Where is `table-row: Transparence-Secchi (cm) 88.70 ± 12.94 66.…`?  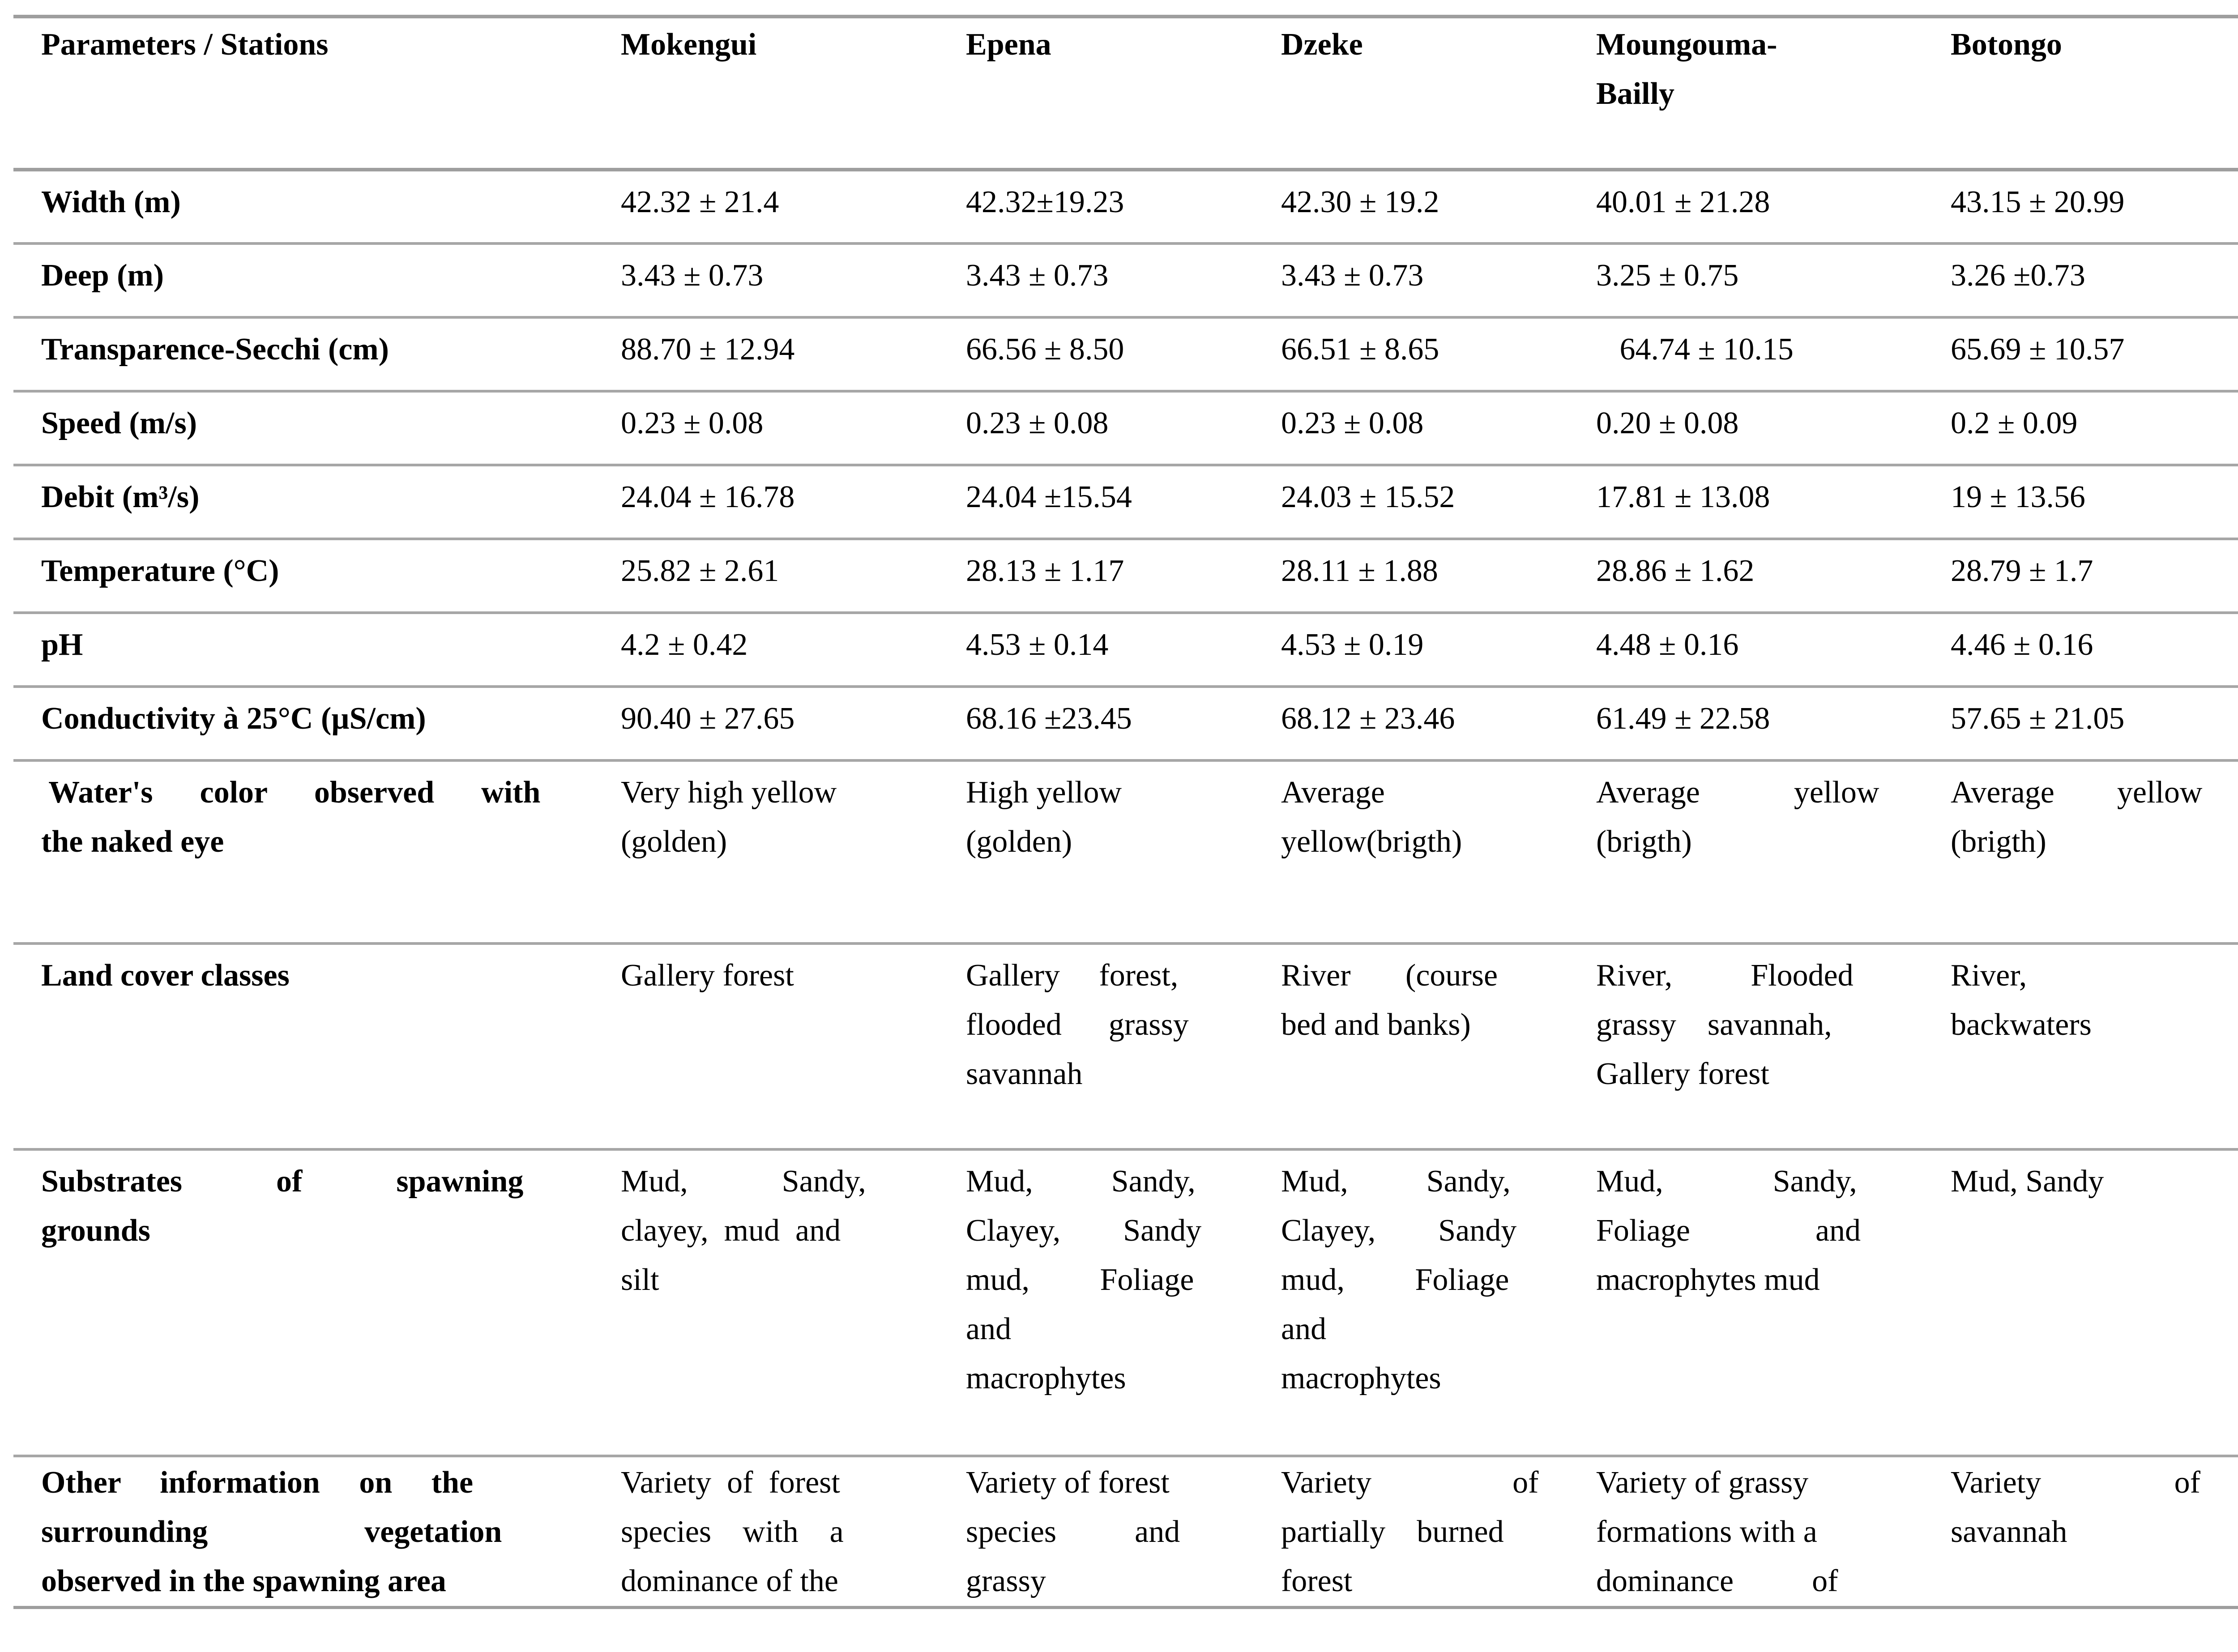
table-row: Transparence-Secchi (cm) 88.70 ± 12.94 66.… is located at coordinates (1125, 354).